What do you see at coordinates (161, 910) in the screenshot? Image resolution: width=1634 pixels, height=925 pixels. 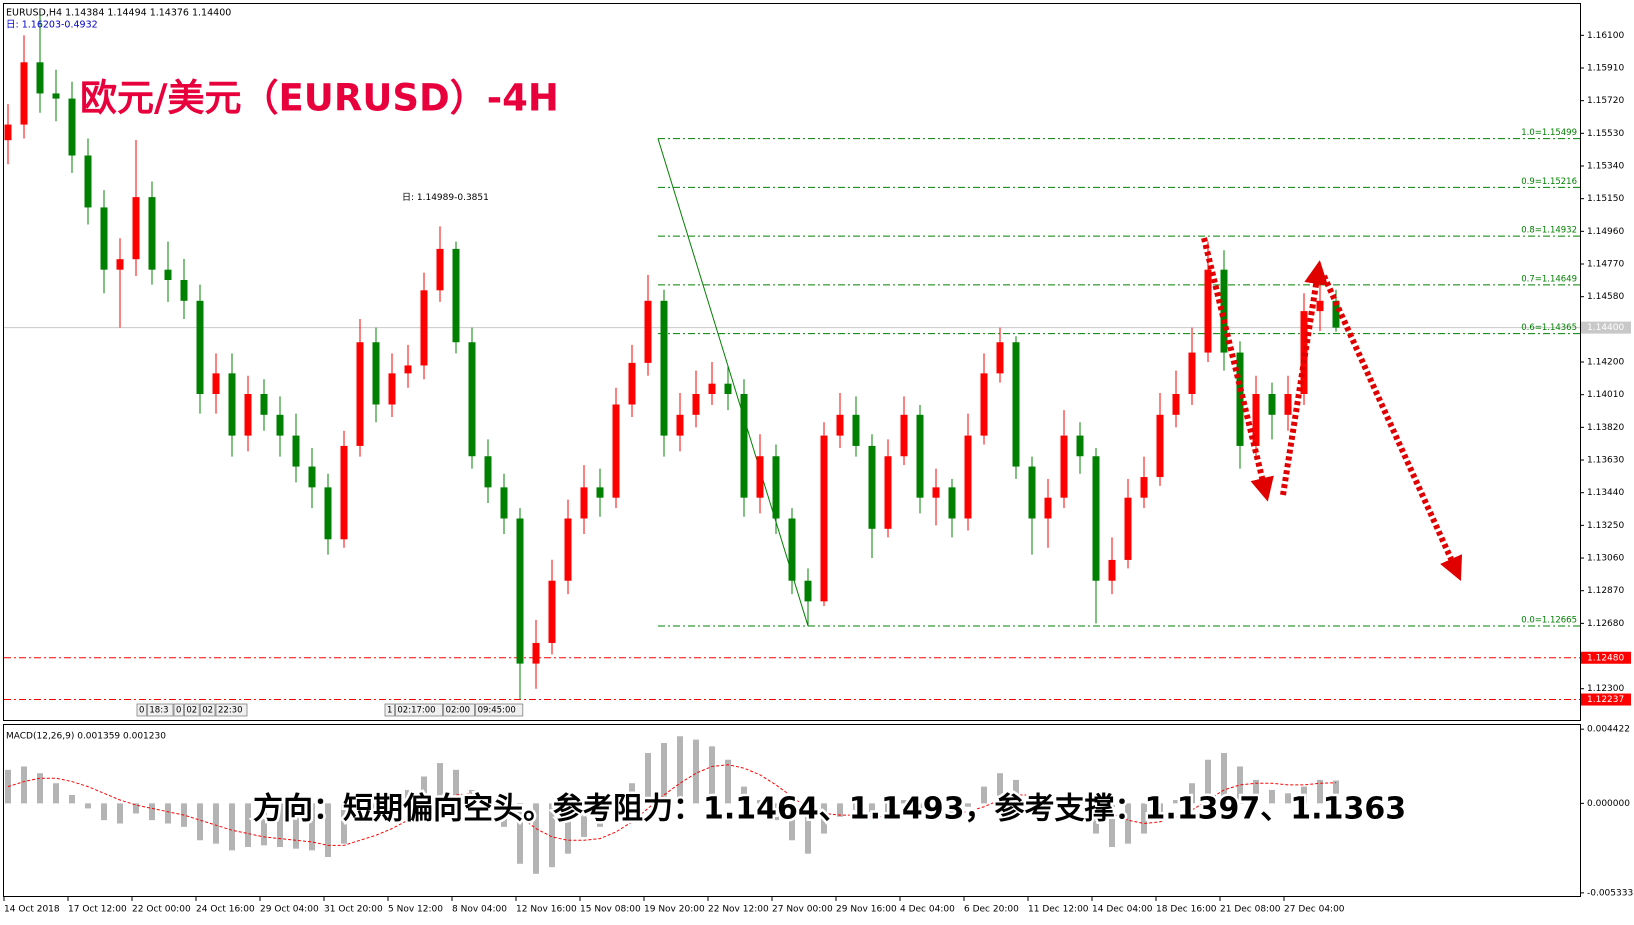 I see `x-tick-label: 22 Oct 00:00` at bounding box center [161, 910].